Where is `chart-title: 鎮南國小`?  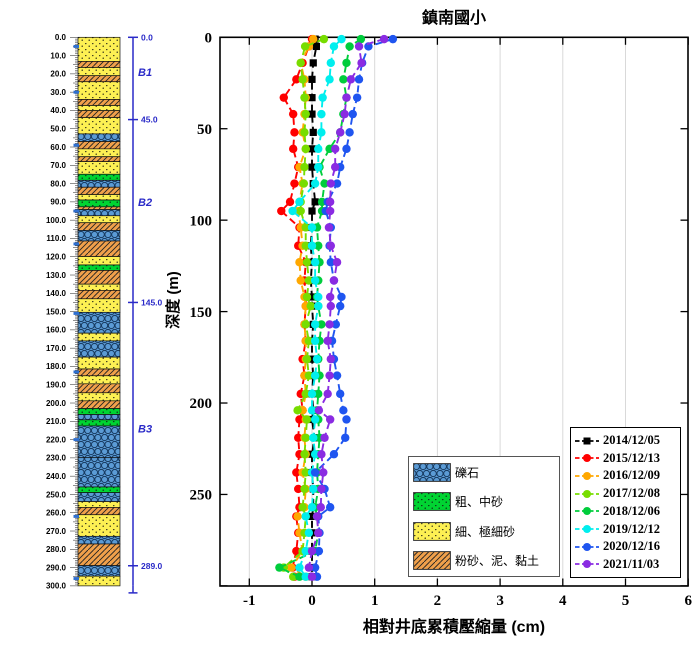 chart-title: 鎮南國小 is located at coordinates (453, 18).